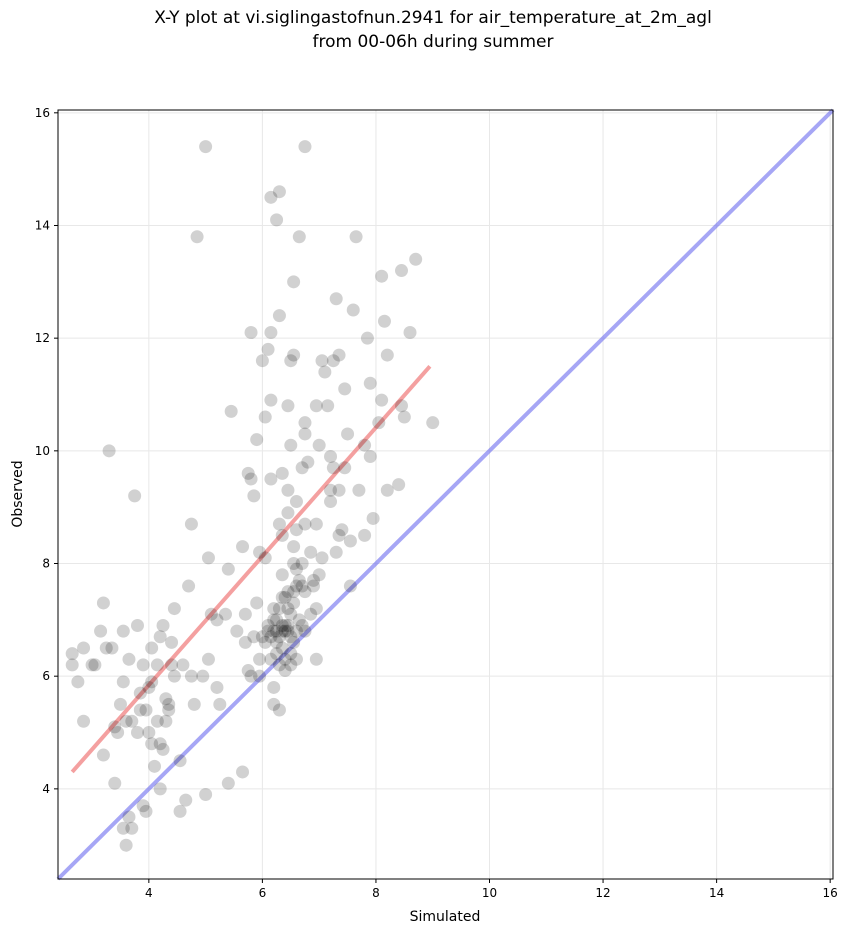 This screenshot has height=934, width=850. What do you see at coordinates (376, 893) in the screenshot?
I see `x-tick-label: 8` at bounding box center [376, 893].